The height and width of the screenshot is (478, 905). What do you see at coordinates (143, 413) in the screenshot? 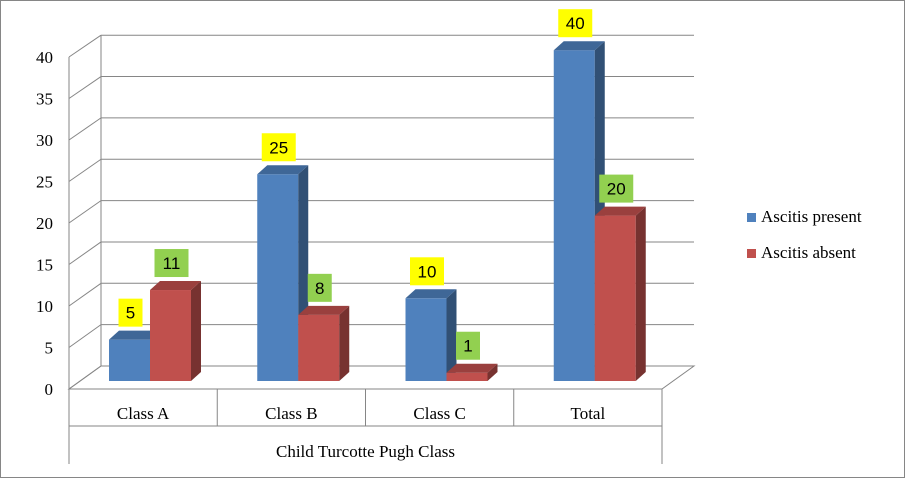
I see `x-category-label: Class A` at bounding box center [143, 413].